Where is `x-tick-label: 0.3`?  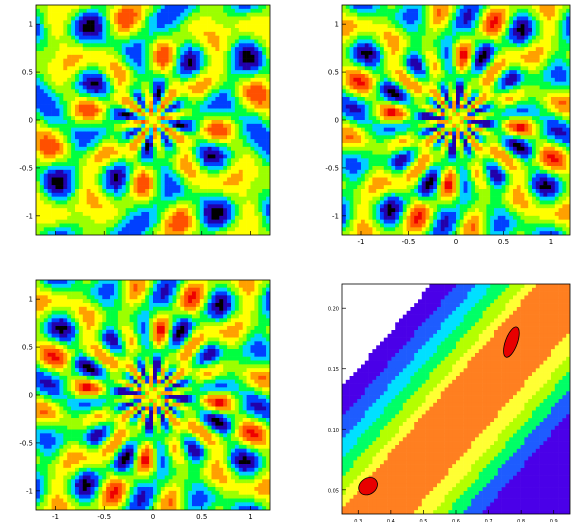
x-tick-label: 0.3 is located at coordinates (358, 520).